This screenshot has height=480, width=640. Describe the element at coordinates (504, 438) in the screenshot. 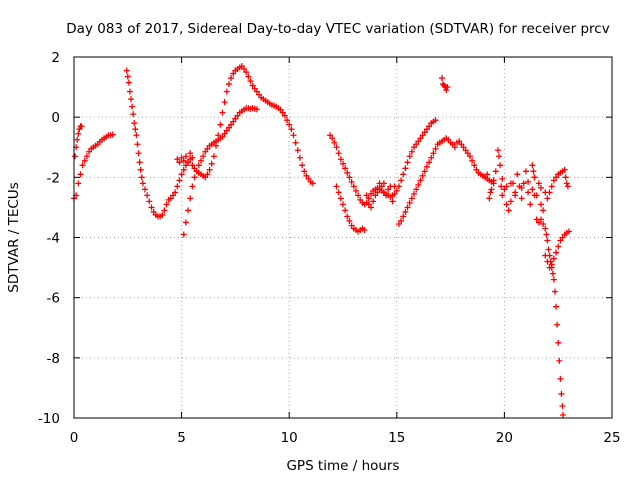

I see `x-tick-label: 20` at that location.